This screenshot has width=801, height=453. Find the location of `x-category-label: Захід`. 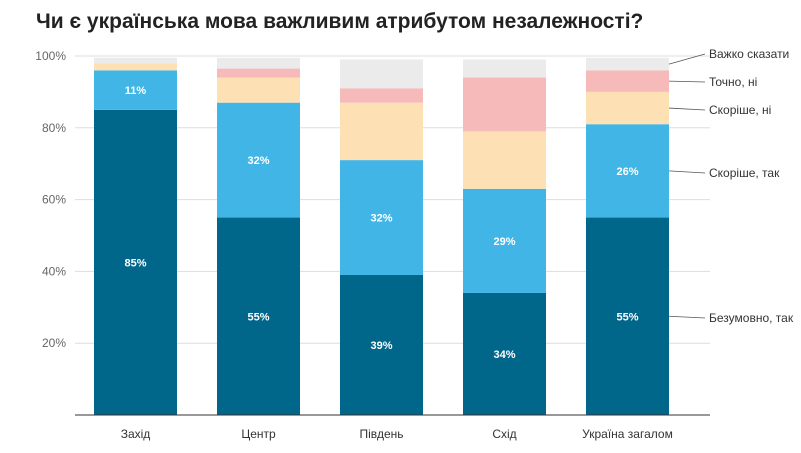

x-category-label: Захід is located at coordinates (136, 434).